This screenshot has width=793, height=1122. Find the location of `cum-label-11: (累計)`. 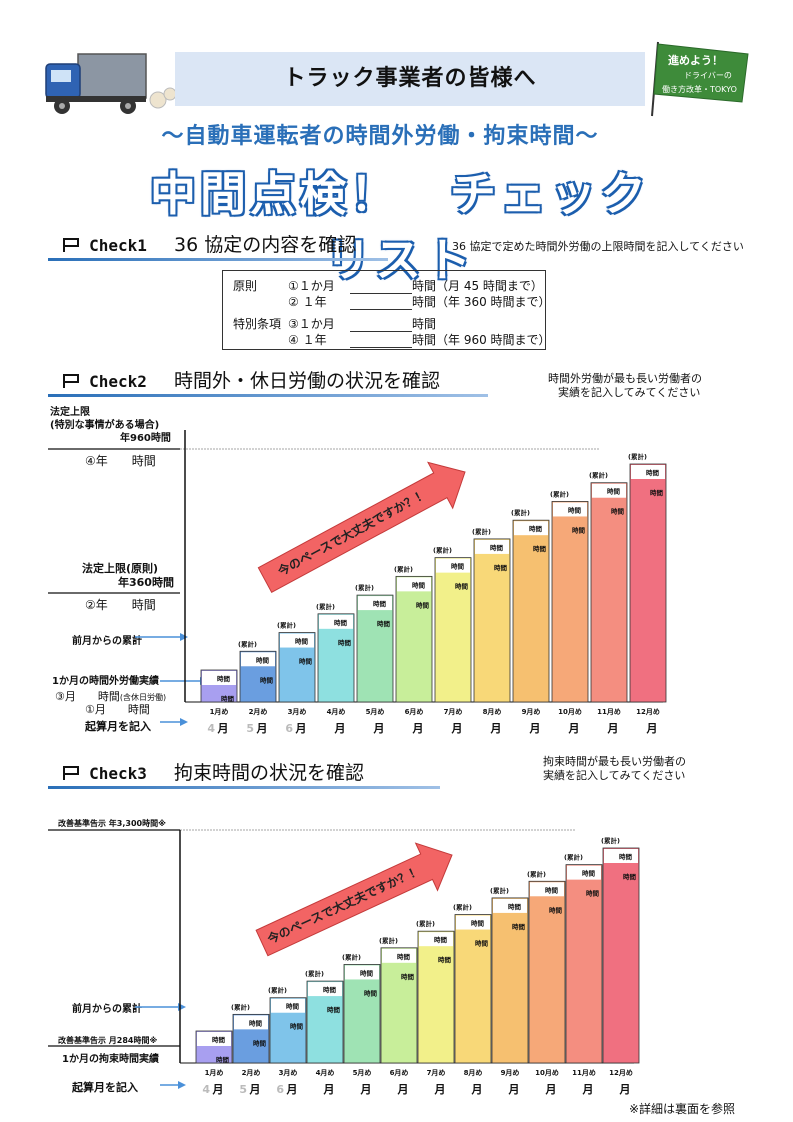

cum-label-11: (累計) is located at coordinates (573, 857).